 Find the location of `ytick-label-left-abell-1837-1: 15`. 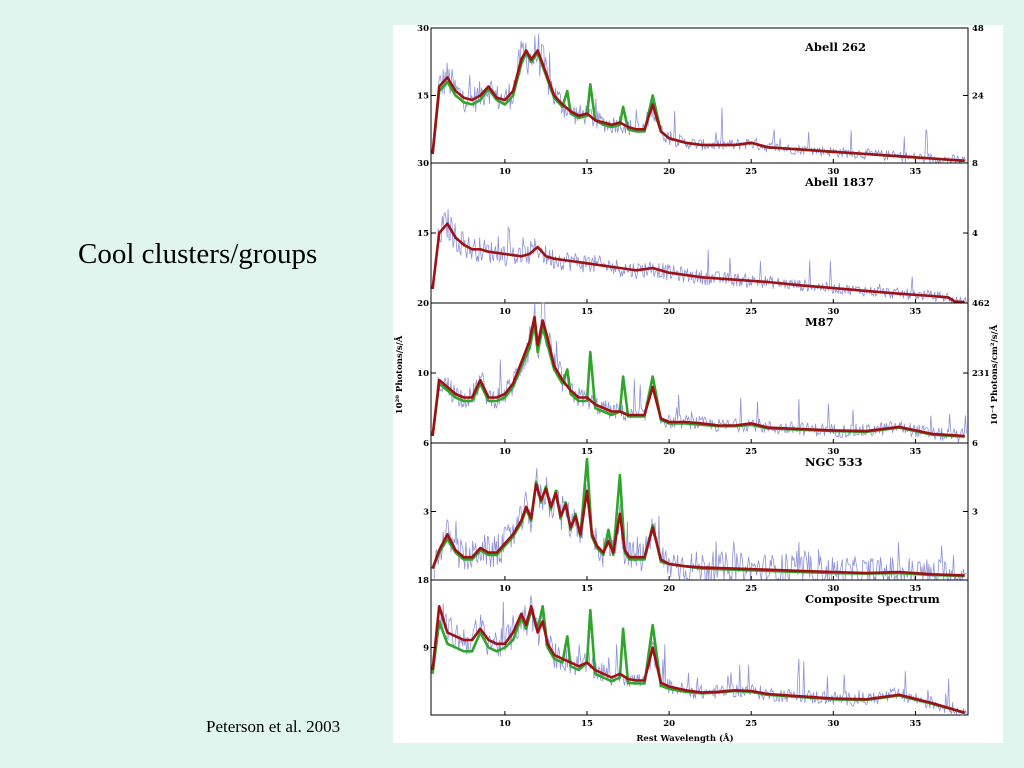

ytick-label-left-abell-1837-1: 15 is located at coordinates (423, 234).